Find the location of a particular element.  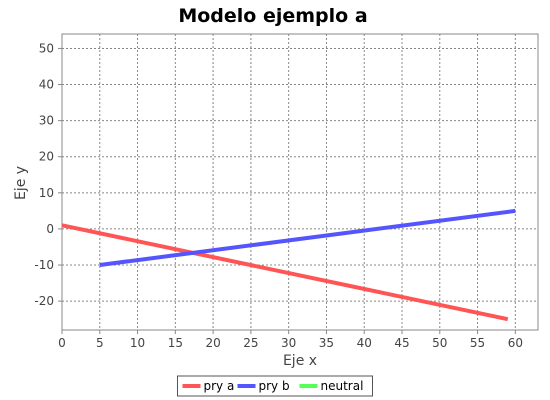

x-tick-label: 50 is located at coordinates (439, 343).